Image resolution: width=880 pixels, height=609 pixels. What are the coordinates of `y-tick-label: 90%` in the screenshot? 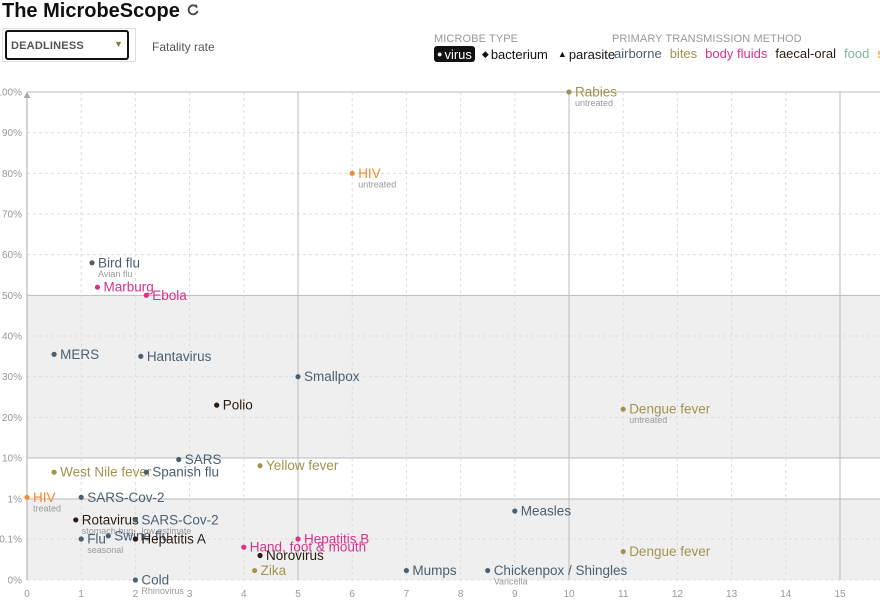 It's located at (12, 133).